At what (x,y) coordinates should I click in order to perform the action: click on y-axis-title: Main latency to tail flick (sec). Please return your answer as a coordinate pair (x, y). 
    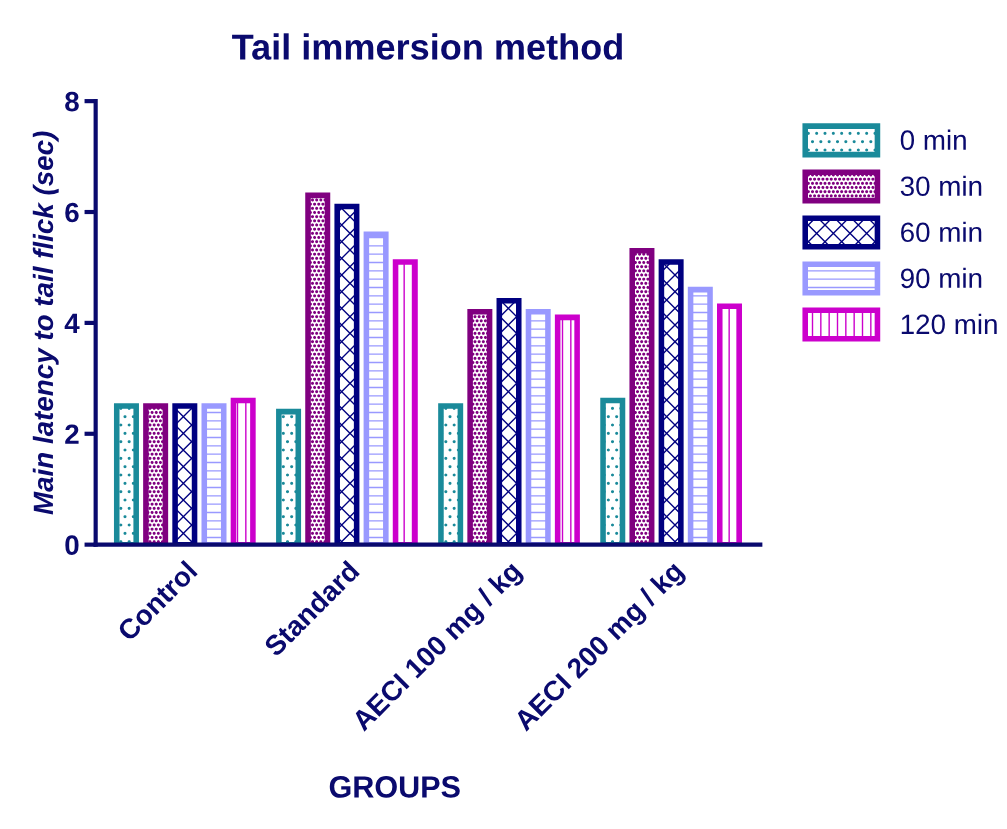
    Looking at the image, I should click on (45, 323).